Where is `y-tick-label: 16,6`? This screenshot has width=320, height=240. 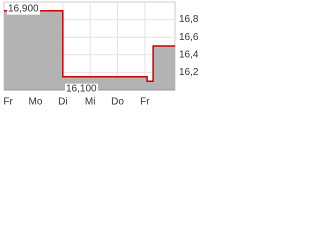
y-tick-label: 16,6 is located at coordinates (189, 37).